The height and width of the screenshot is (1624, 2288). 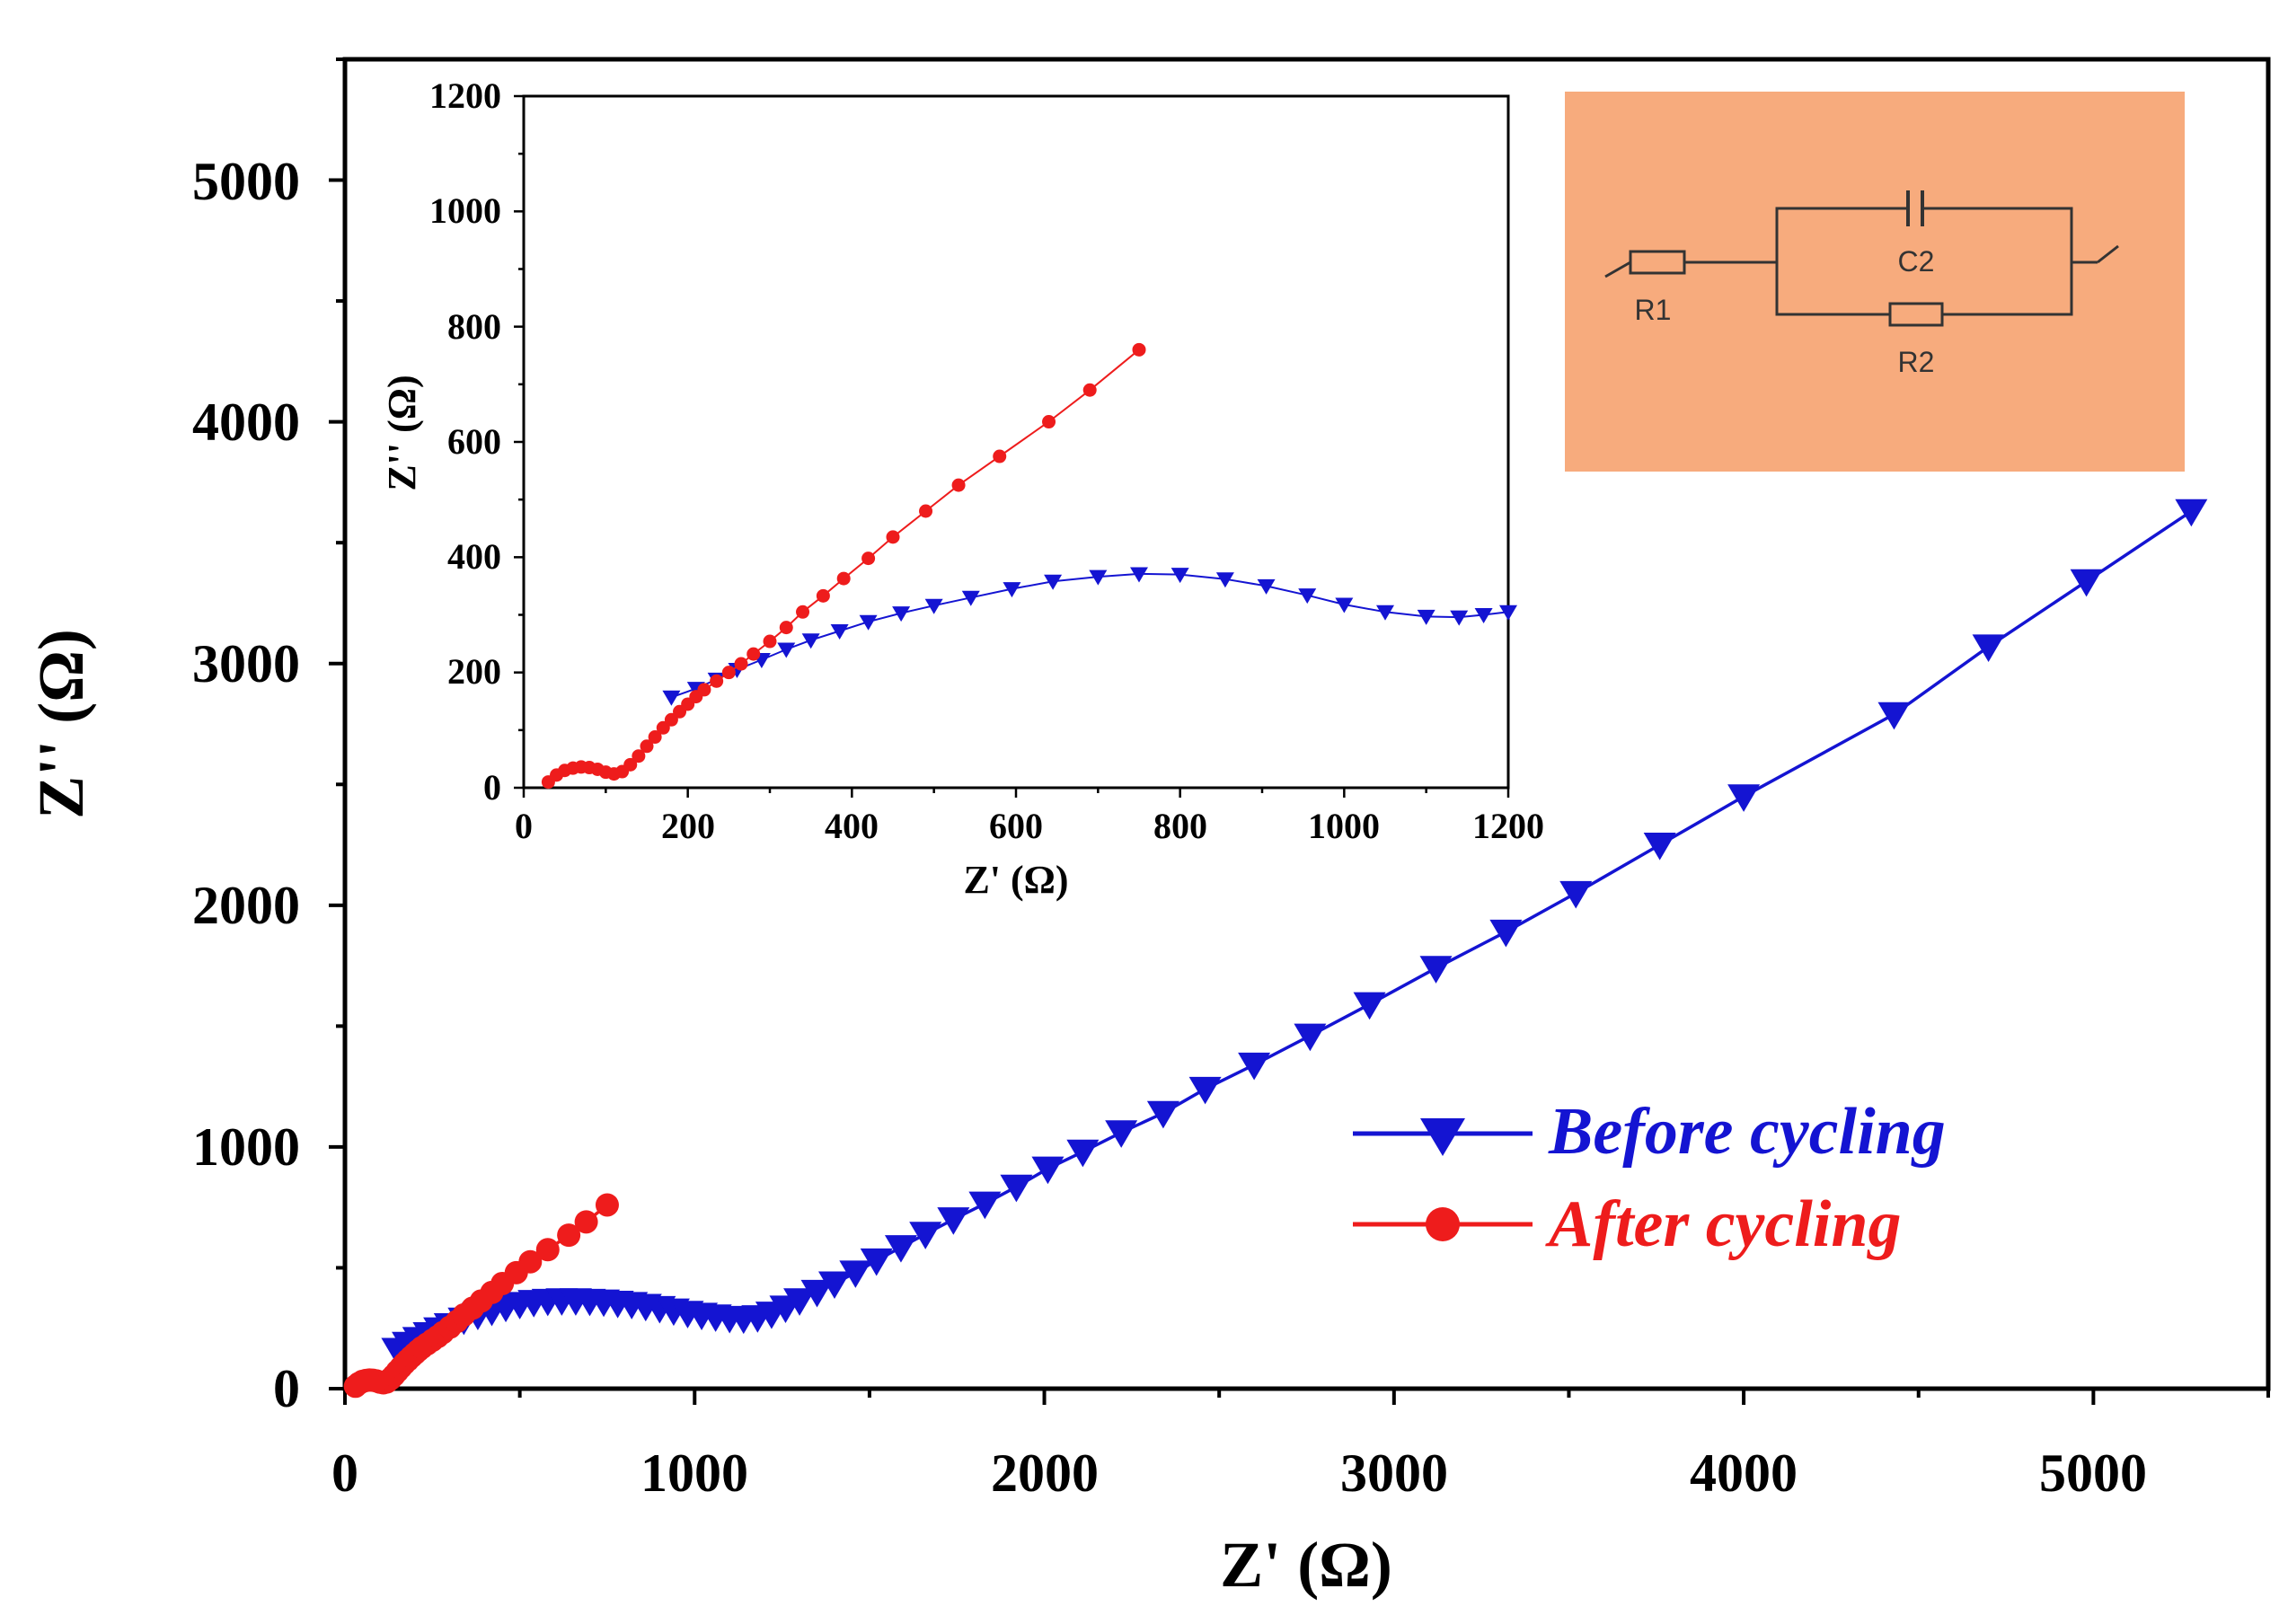 What do you see at coordinates (344, 1473) in the screenshot?
I see `main-x-tick-label: 0` at bounding box center [344, 1473].